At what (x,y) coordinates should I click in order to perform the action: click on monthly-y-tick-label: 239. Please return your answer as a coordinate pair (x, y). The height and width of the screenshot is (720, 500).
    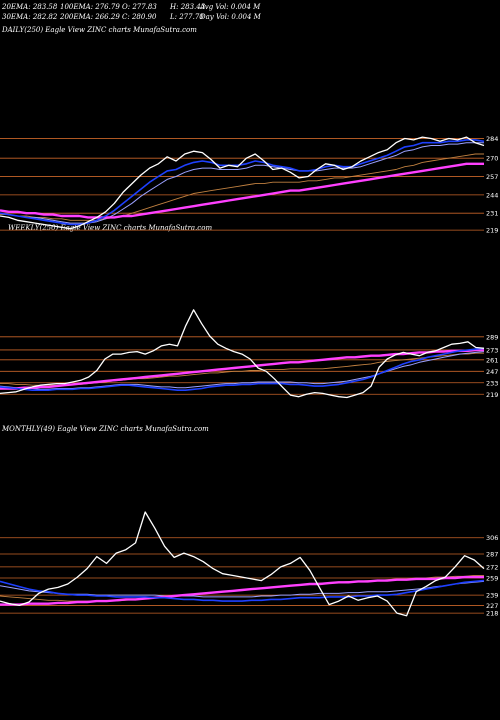
    Looking at the image, I should click on (492, 596).